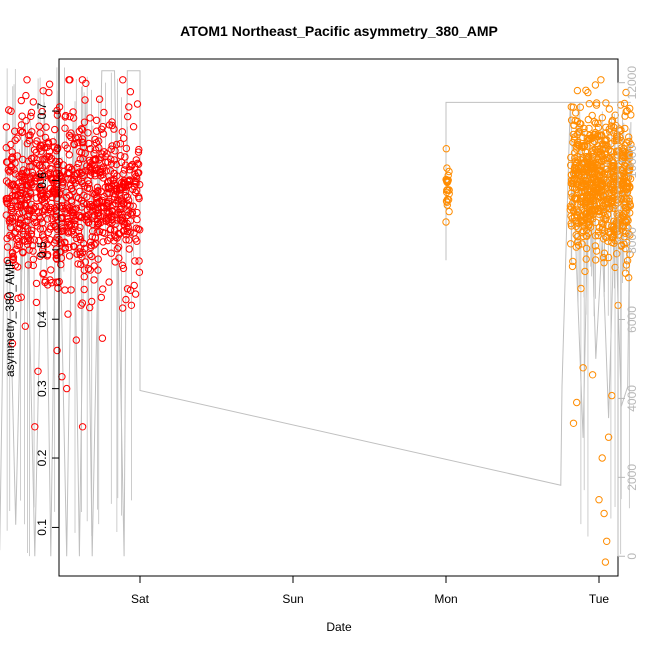  What do you see at coordinates (10, 318) in the screenshot?
I see `y-axis-label: asymmetry_380_AMP` at bounding box center [10, 318].